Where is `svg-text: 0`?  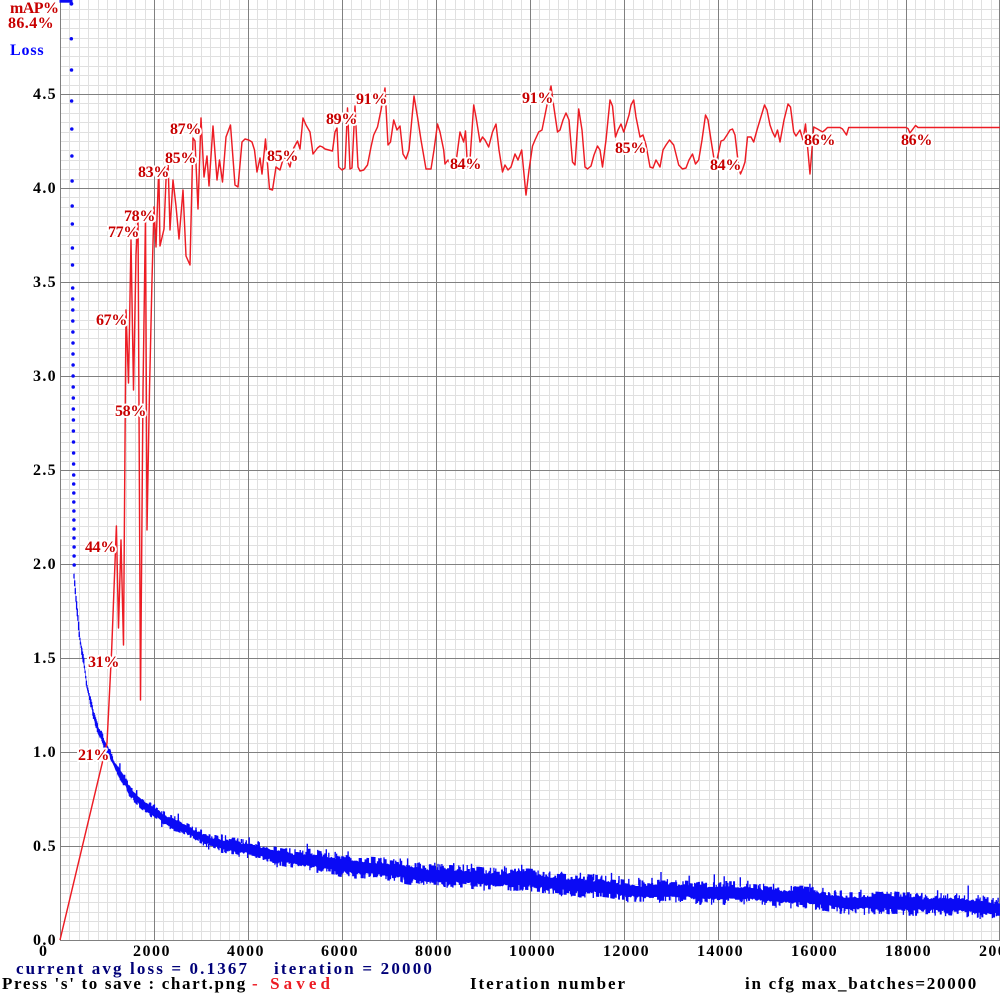
svg-text: 0 is located at coordinates (44, 951).